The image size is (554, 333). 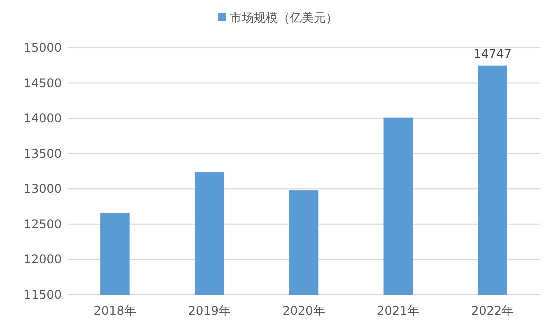 I want to click on y-tick-label: 12000, so click(x=43, y=259).